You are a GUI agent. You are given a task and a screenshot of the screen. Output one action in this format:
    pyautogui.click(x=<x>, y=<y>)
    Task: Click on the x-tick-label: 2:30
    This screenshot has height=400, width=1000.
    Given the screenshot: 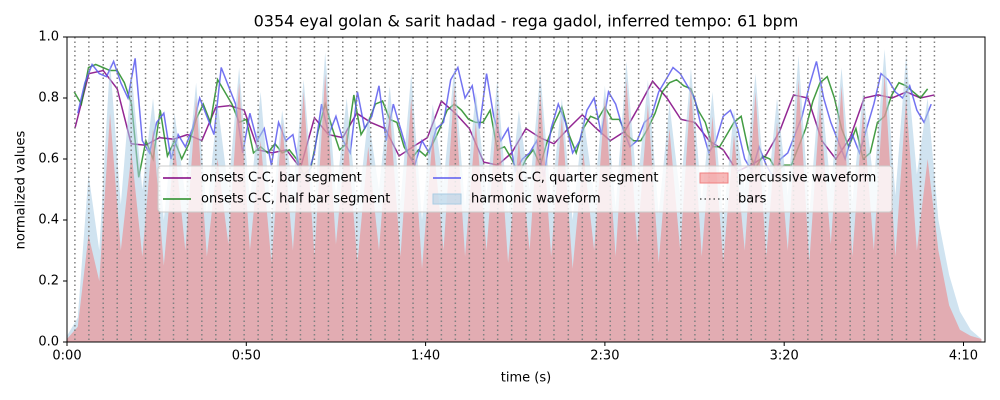 What is the action you would take?
    pyautogui.click(x=604, y=356)
    